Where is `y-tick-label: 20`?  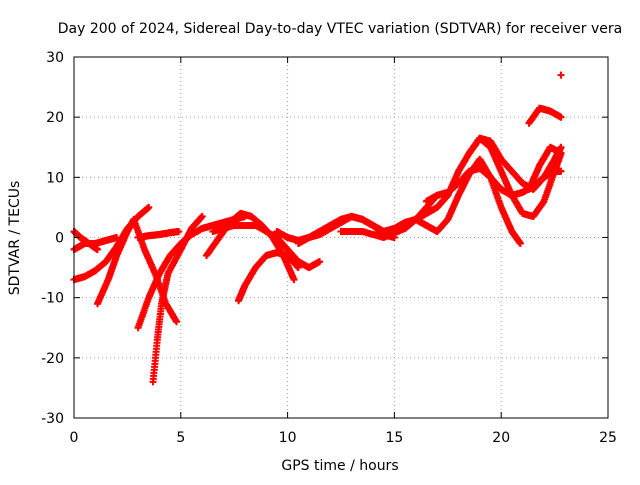
y-tick-label: 20 is located at coordinates (55, 118).